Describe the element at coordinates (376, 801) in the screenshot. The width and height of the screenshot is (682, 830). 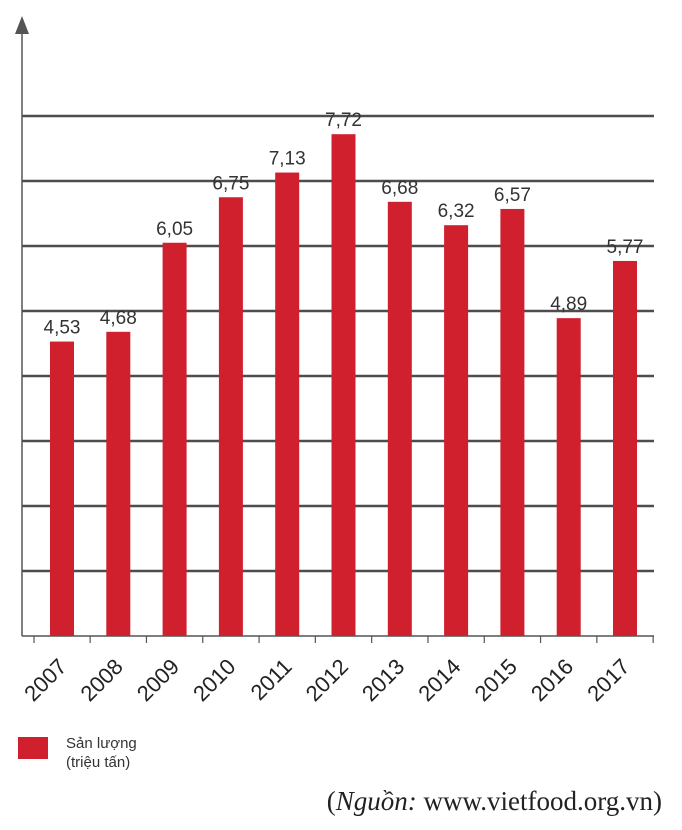
I see `source-label: Nguồn:` at that location.